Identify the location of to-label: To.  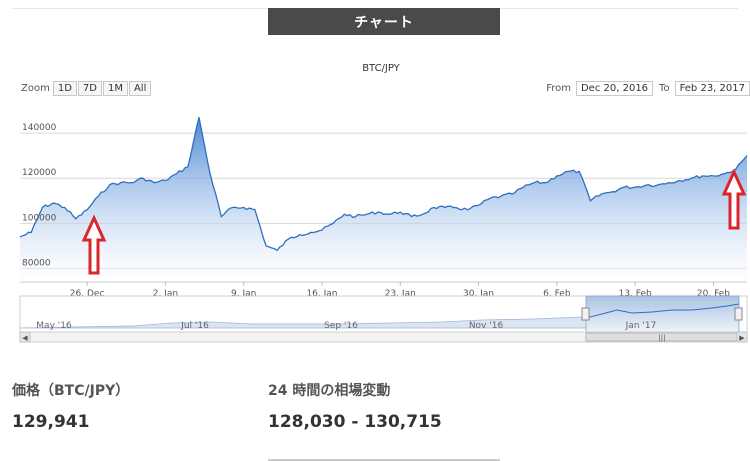
(664, 88).